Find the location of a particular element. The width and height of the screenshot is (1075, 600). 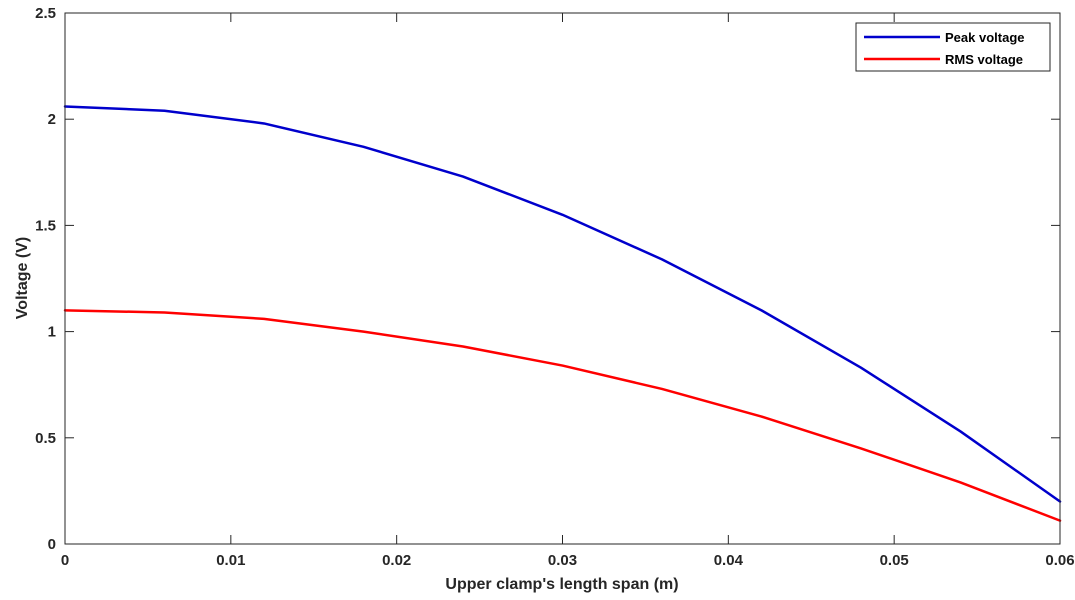

x-tick-label: 0.05 is located at coordinates (894, 560).